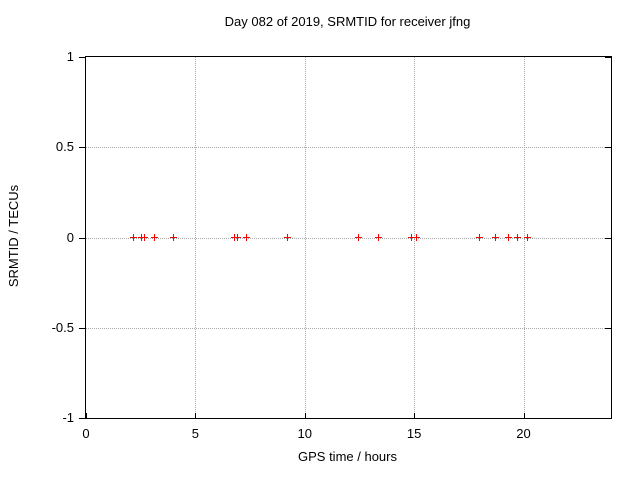 This screenshot has height=480, width=640. What do you see at coordinates (13, 236) in the screenshot?
I see `y-axis-label: SRMTID / TECUs` at bounding box center [13, 236].